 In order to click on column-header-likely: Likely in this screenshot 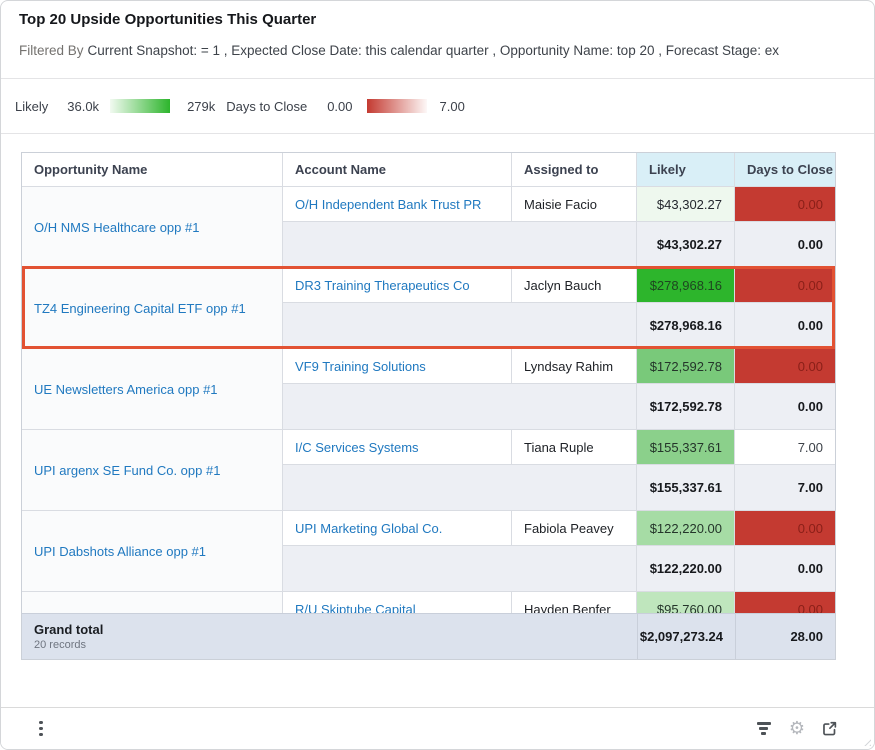, I will do `click(686, 169)`.